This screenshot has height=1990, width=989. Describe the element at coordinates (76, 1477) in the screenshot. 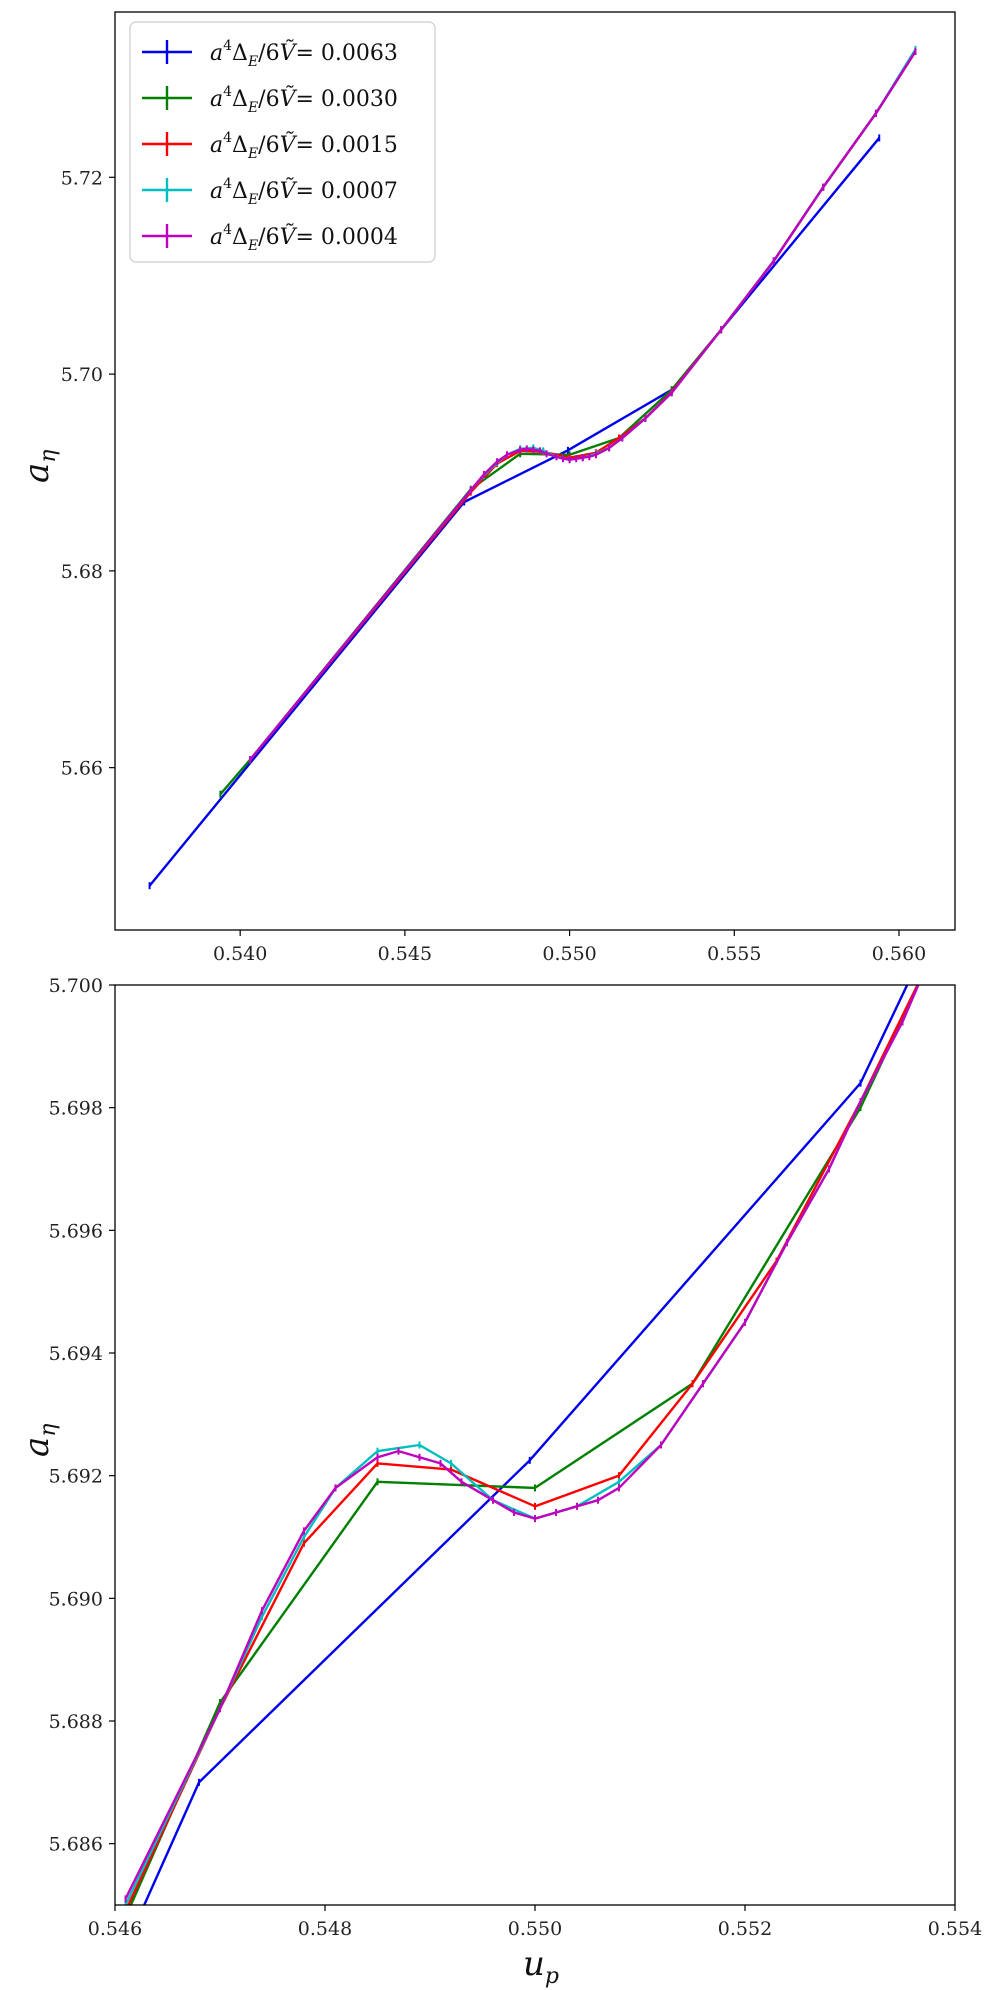

I see `y-tick-label: 5.692` at that location.